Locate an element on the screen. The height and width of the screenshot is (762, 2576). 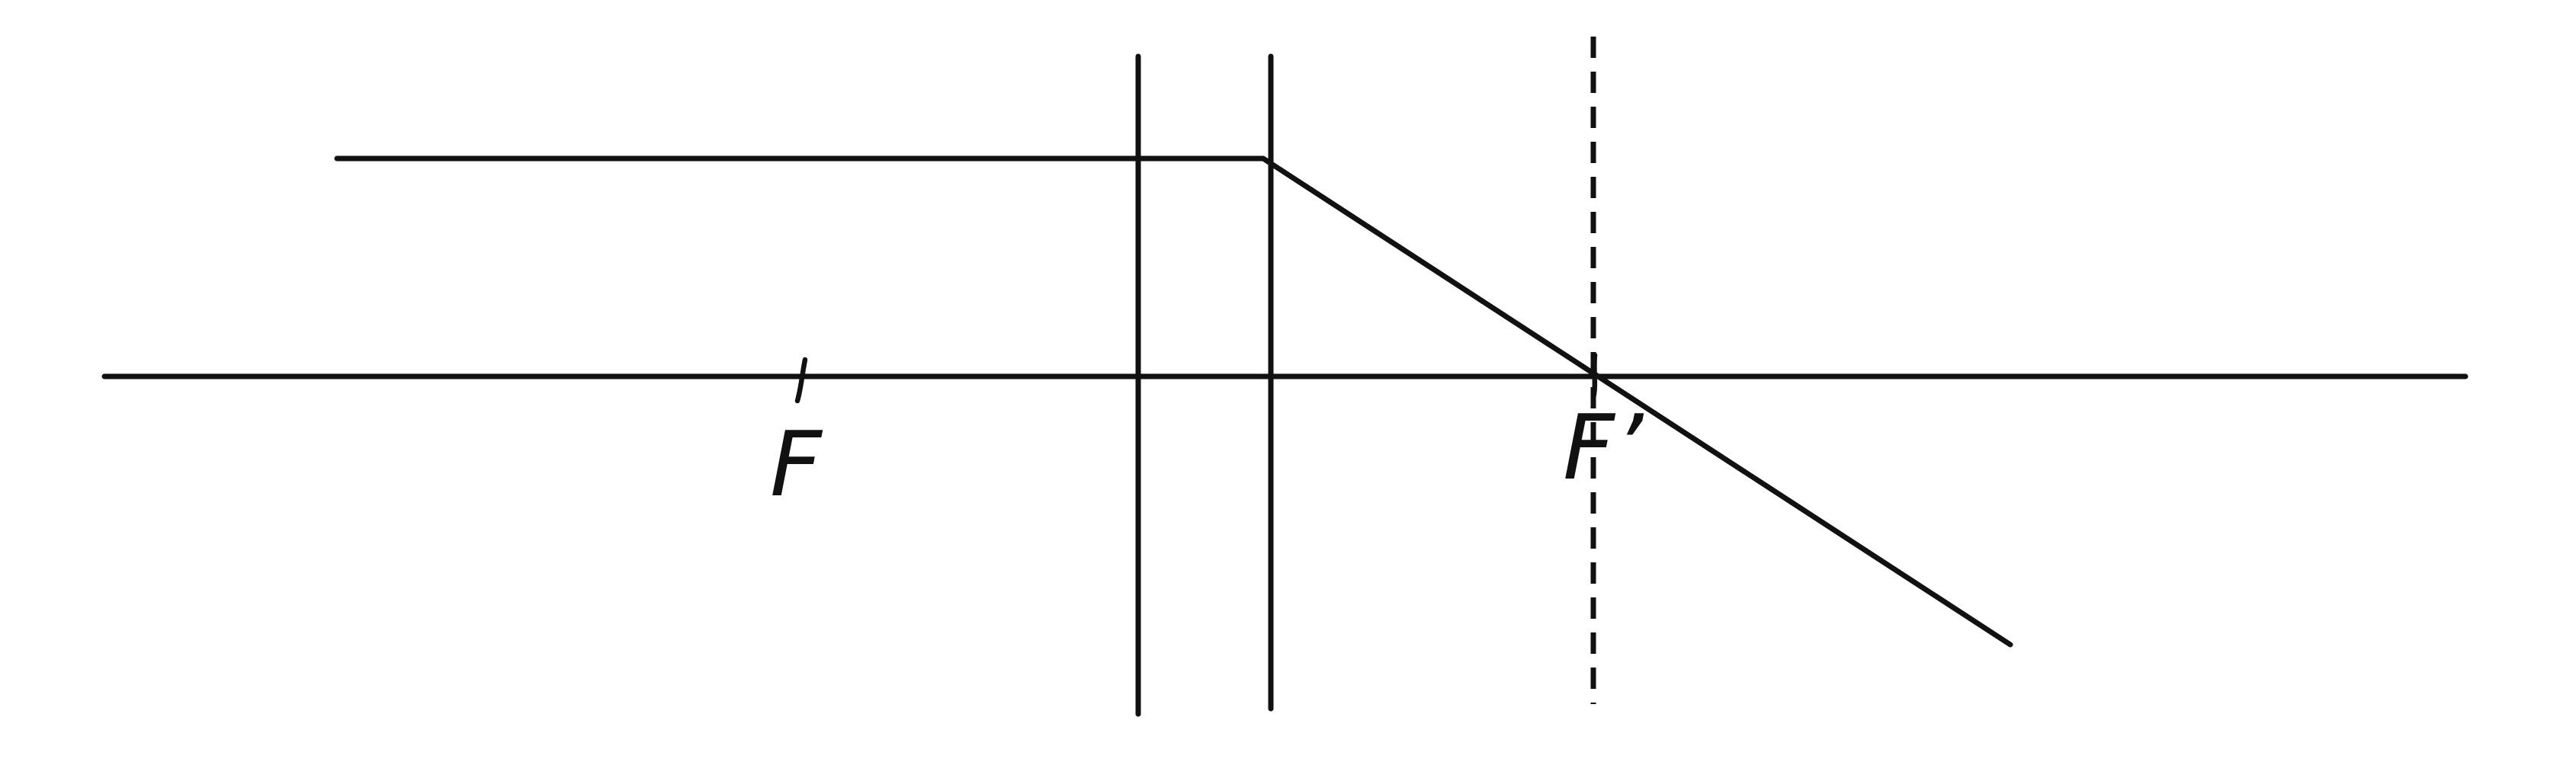
focus-front-label: F is located at coordinates (796, 464).